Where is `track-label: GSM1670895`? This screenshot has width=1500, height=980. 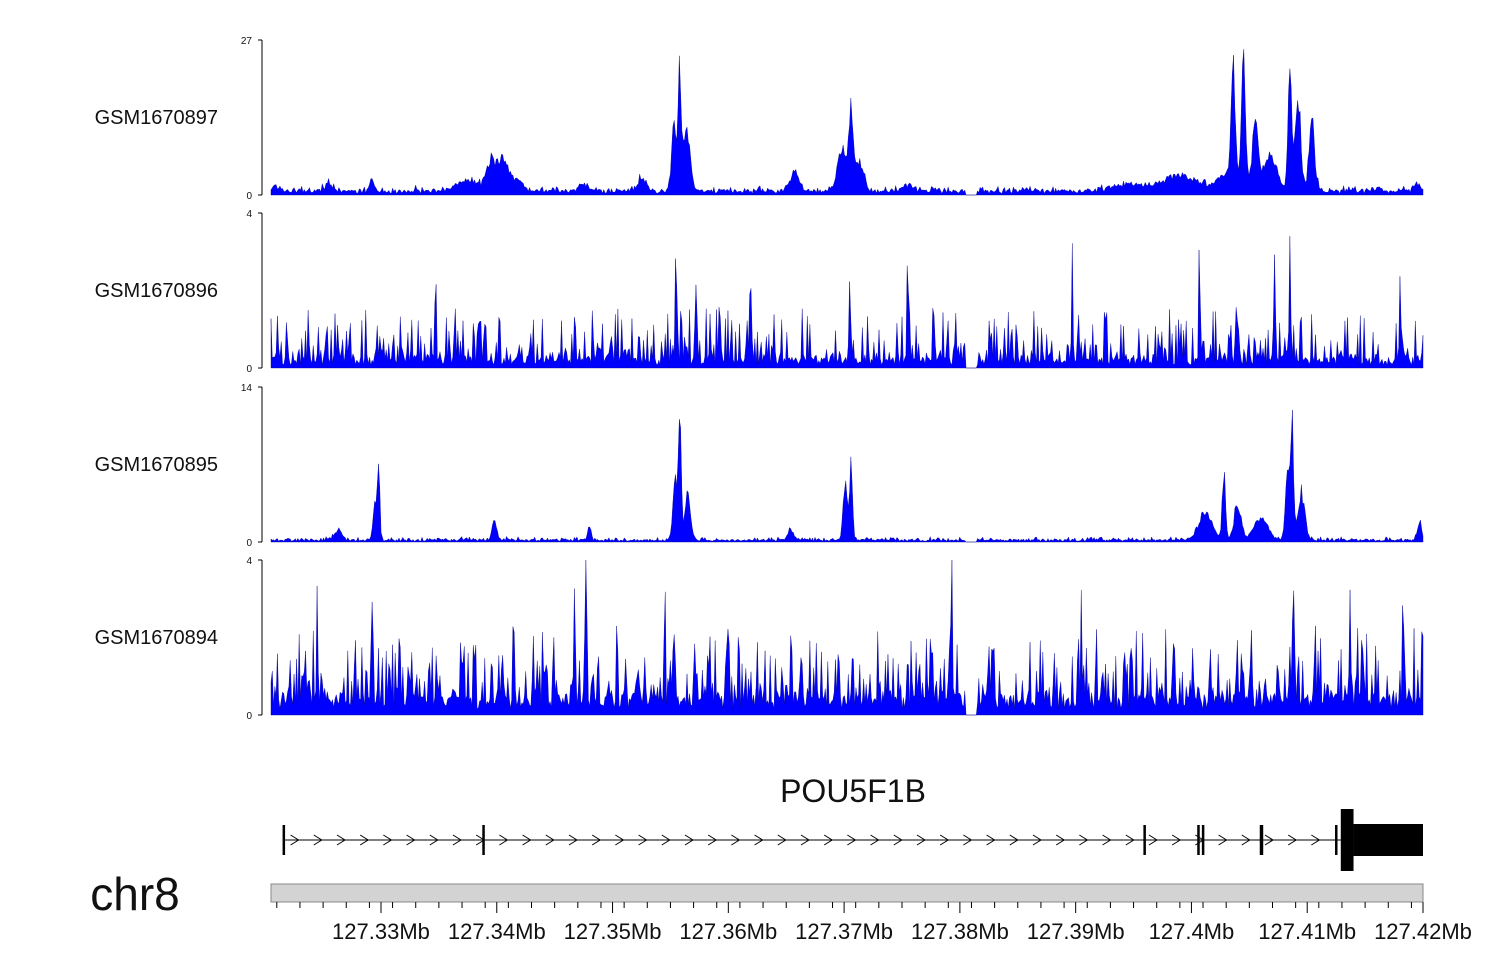 track-label: GSM1670895 is located at coordinates (156, 465).